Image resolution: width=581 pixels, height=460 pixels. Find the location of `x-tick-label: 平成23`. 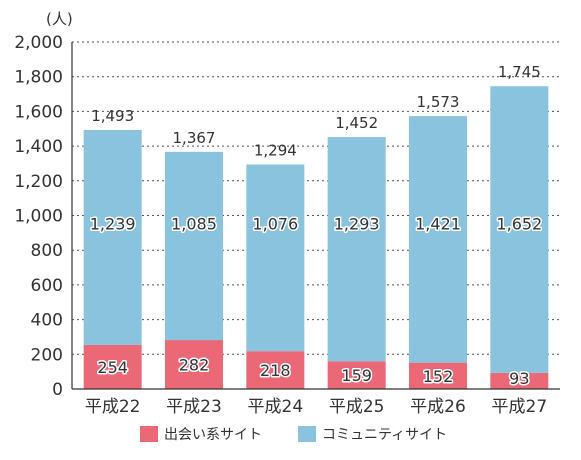

x-tick-label: 平成23 is located at coordinates (194, 407).